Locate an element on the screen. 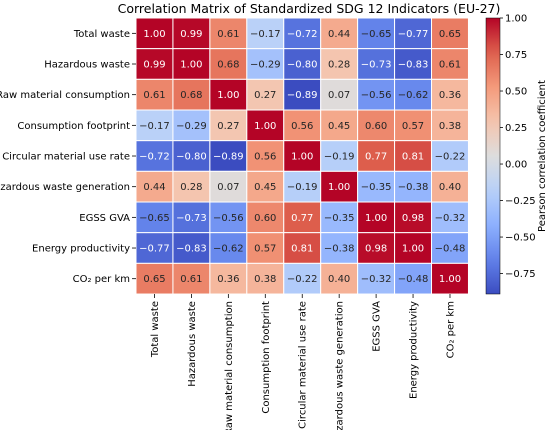 This screenshot has height=430, width=550. cell-value-label: −0.72 is located at coordinates (154, 157).